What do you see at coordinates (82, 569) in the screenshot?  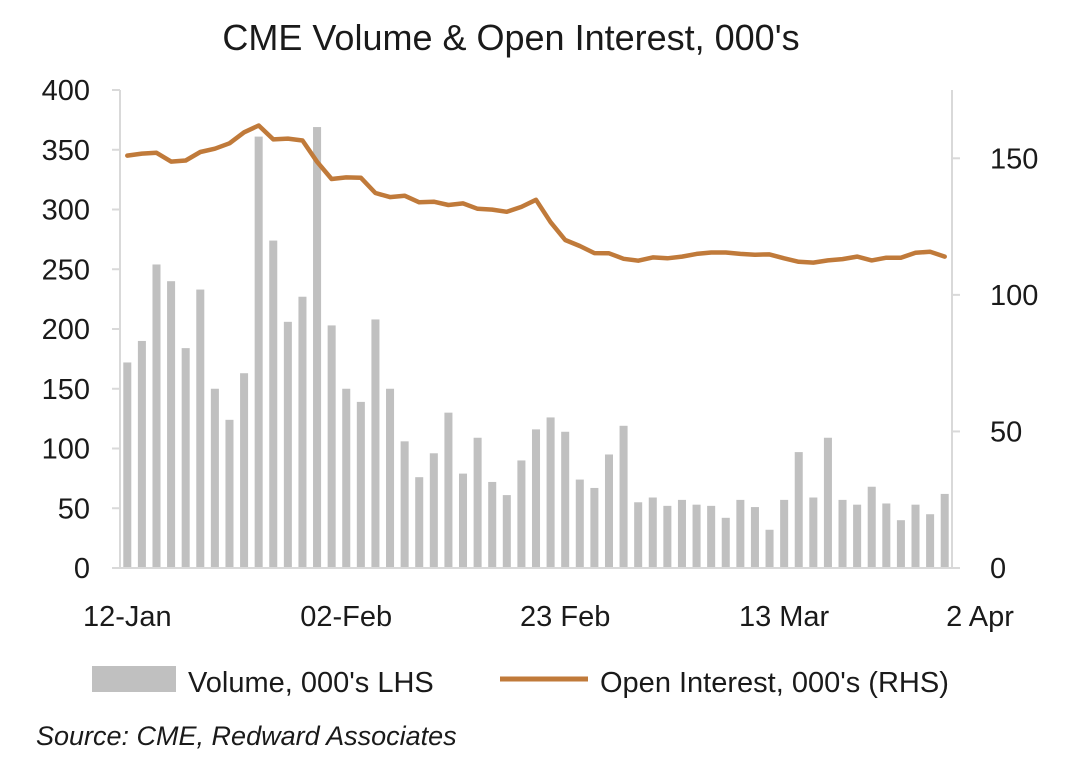 I see `y-left-tick-label: 0` at bounding box center [82, 569].